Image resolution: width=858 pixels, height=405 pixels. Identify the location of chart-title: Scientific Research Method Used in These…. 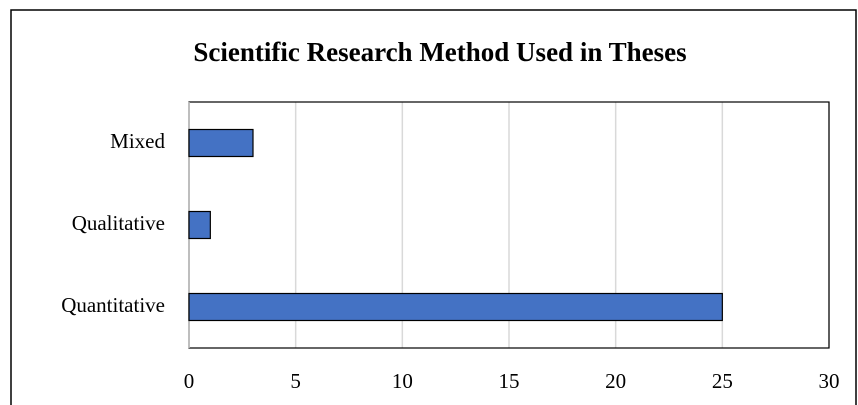
(439, 52).